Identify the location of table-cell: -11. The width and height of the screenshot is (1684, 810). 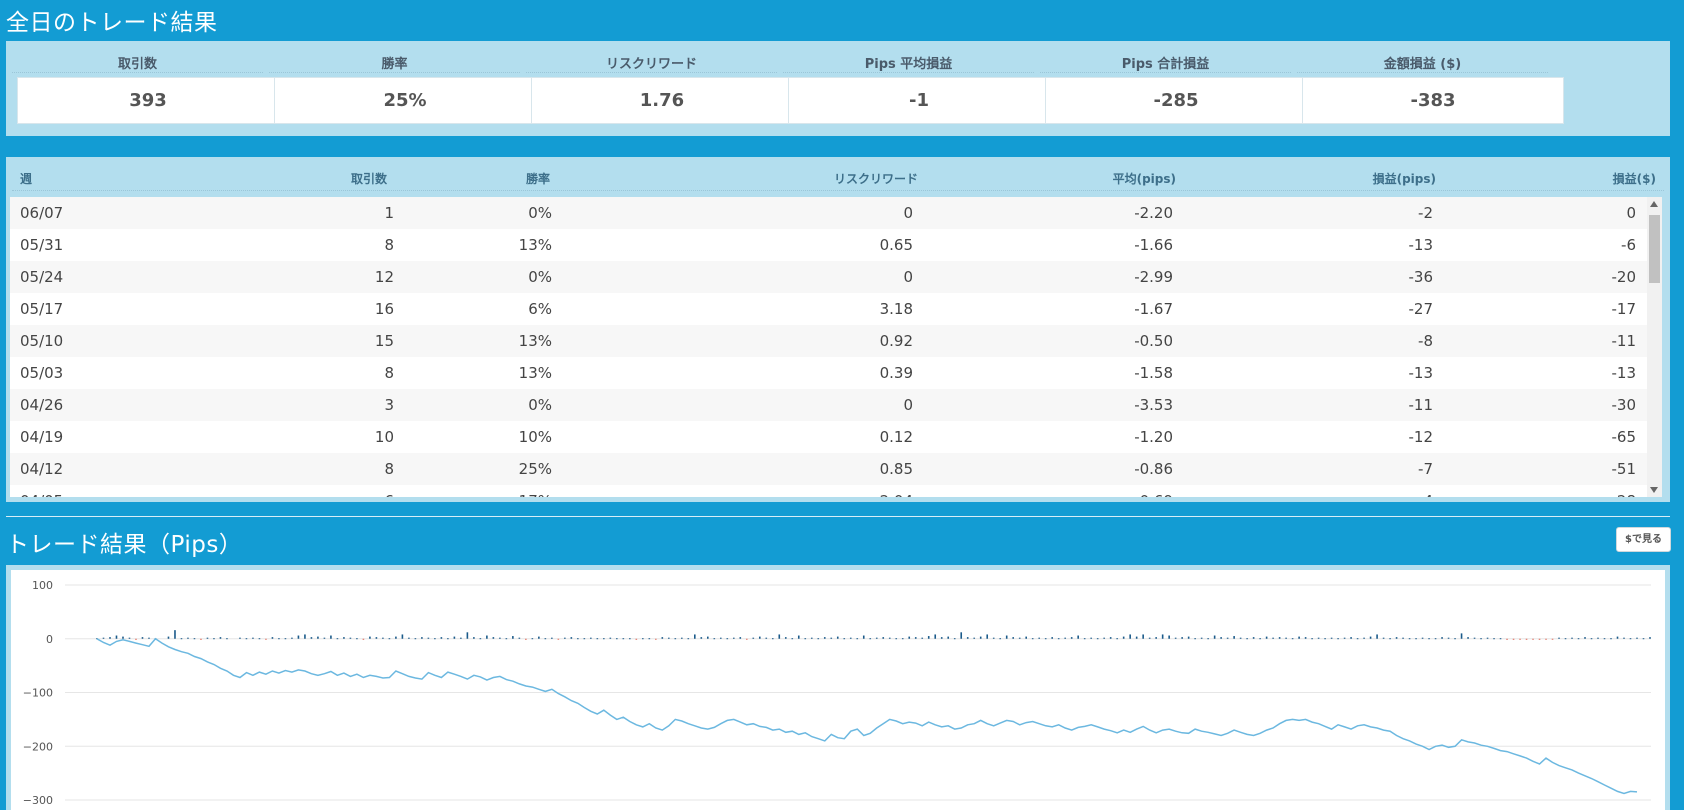
(1421, 405).